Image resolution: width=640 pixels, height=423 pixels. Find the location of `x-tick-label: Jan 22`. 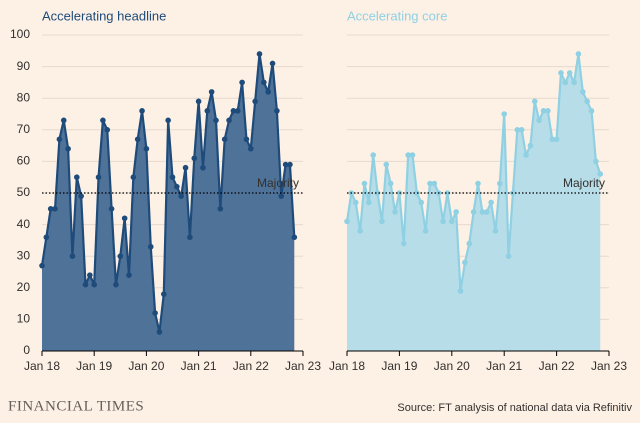

x-tick-label: Jan 22 is located at coordinates (251, 366).